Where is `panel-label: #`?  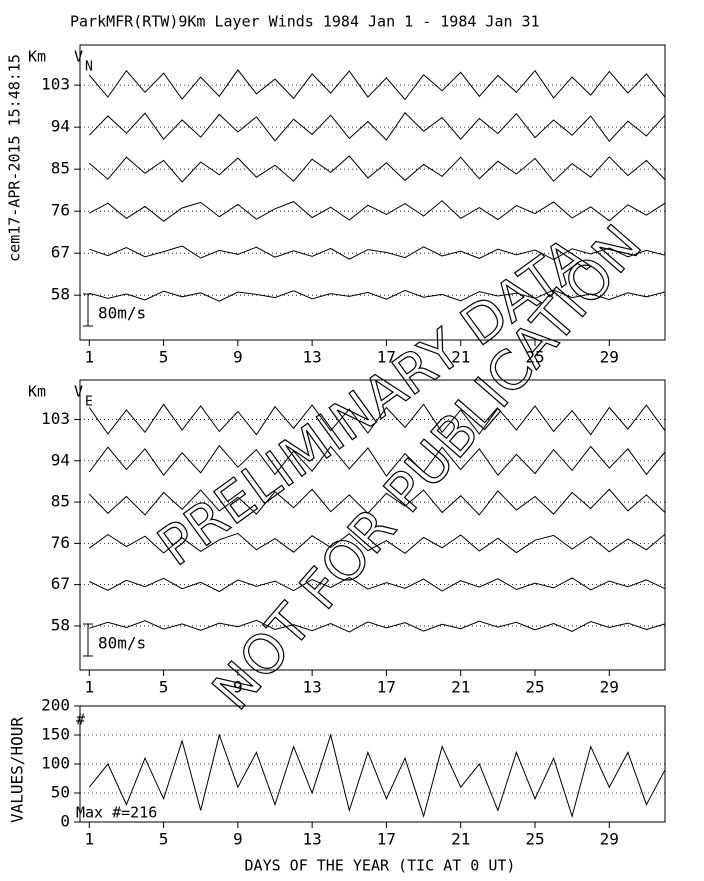 panel-label: # is located at coordinates (80, 720).